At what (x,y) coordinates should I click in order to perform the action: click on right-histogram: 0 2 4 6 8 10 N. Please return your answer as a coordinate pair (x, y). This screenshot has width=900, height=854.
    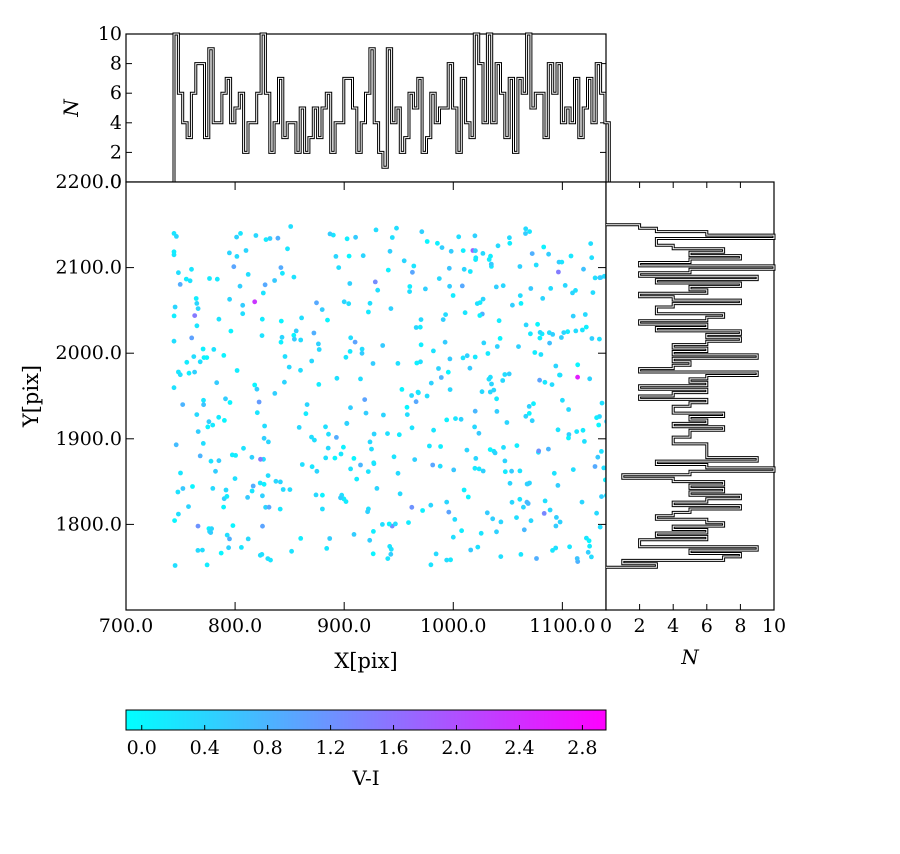
    Looking at the image, I should click on (693, 425).